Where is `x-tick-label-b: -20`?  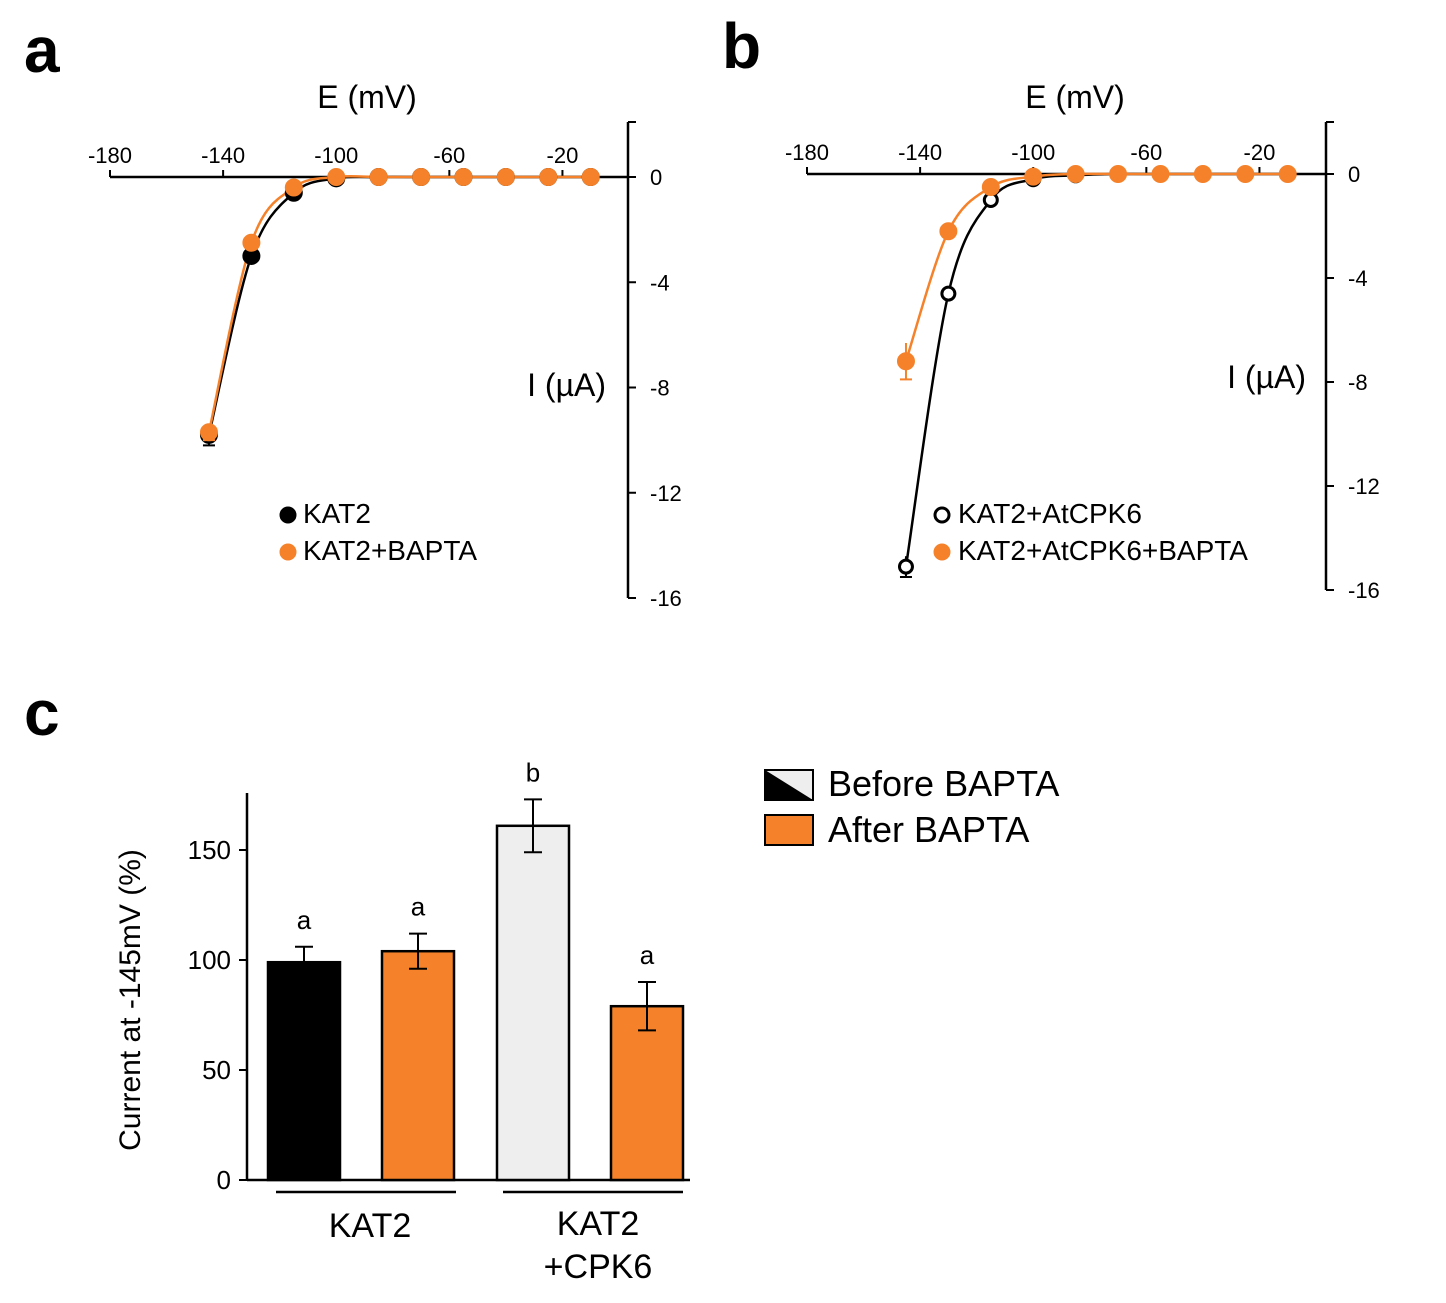 x-tick-label-b: -20 is located at coordinates (1260, 152).